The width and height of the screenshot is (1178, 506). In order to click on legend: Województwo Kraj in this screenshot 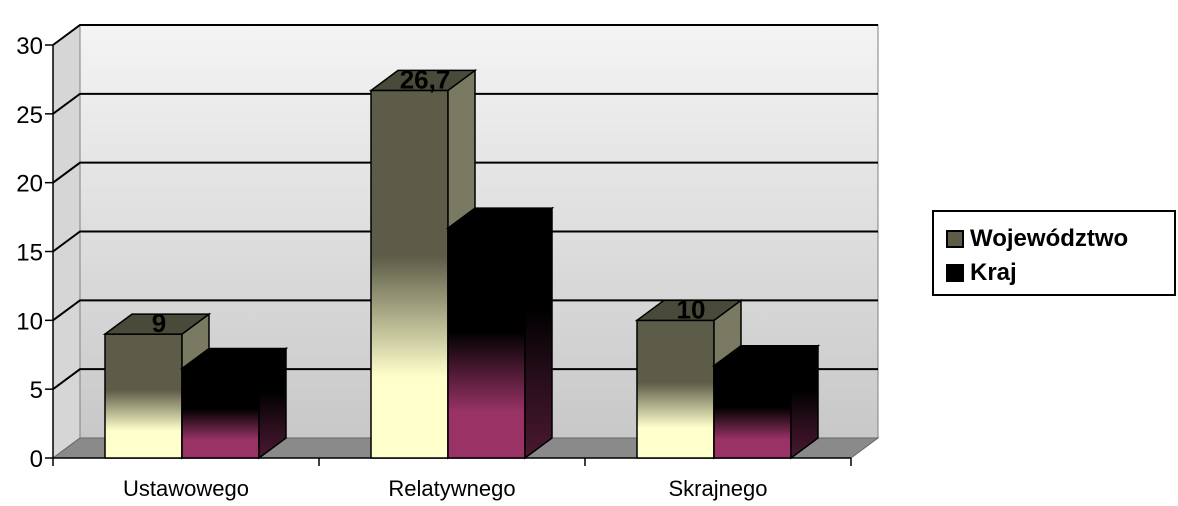, I will do `click(1054, 253)`.